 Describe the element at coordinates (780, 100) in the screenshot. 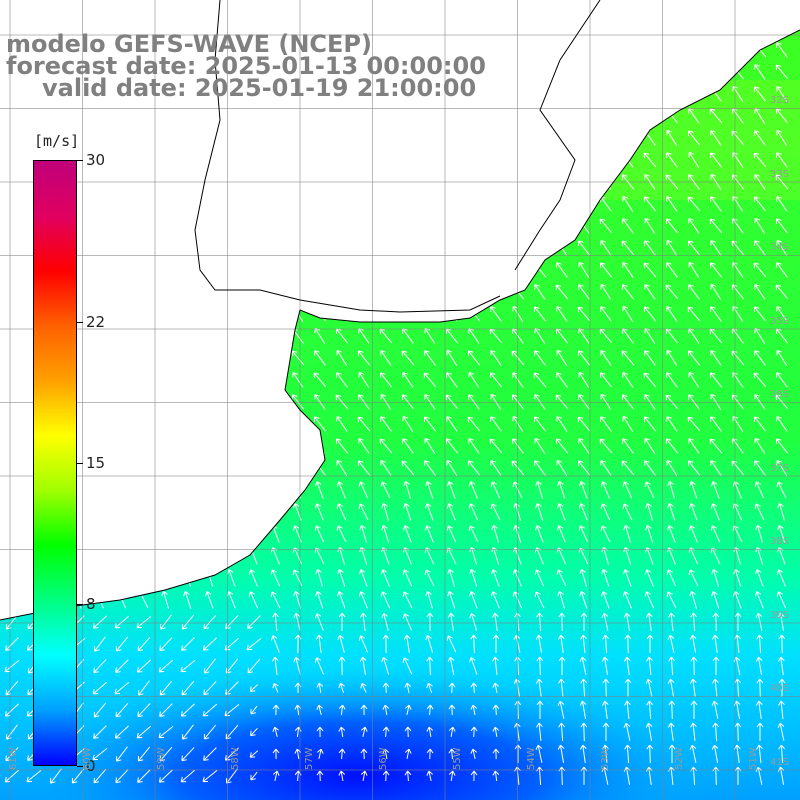

I see `latitude-label: 32S` at that location.